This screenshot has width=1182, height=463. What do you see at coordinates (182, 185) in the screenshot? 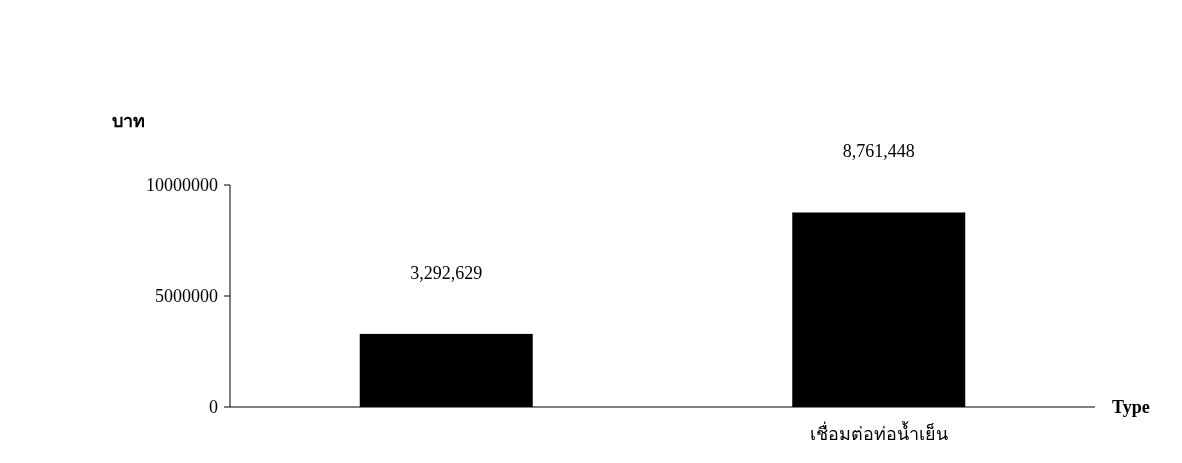
I see `y-tick-label: 10000000` at bounding box center [182, 185].